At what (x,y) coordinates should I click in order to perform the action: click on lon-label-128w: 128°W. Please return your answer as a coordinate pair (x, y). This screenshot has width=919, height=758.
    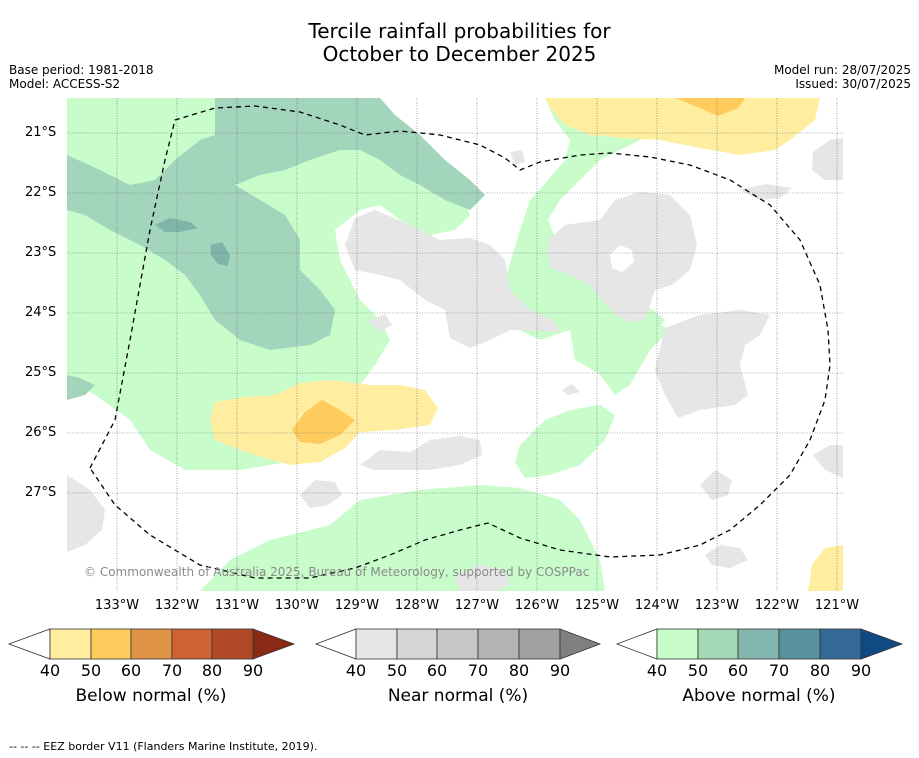
    Looking at the image, I should click on (417, 605).